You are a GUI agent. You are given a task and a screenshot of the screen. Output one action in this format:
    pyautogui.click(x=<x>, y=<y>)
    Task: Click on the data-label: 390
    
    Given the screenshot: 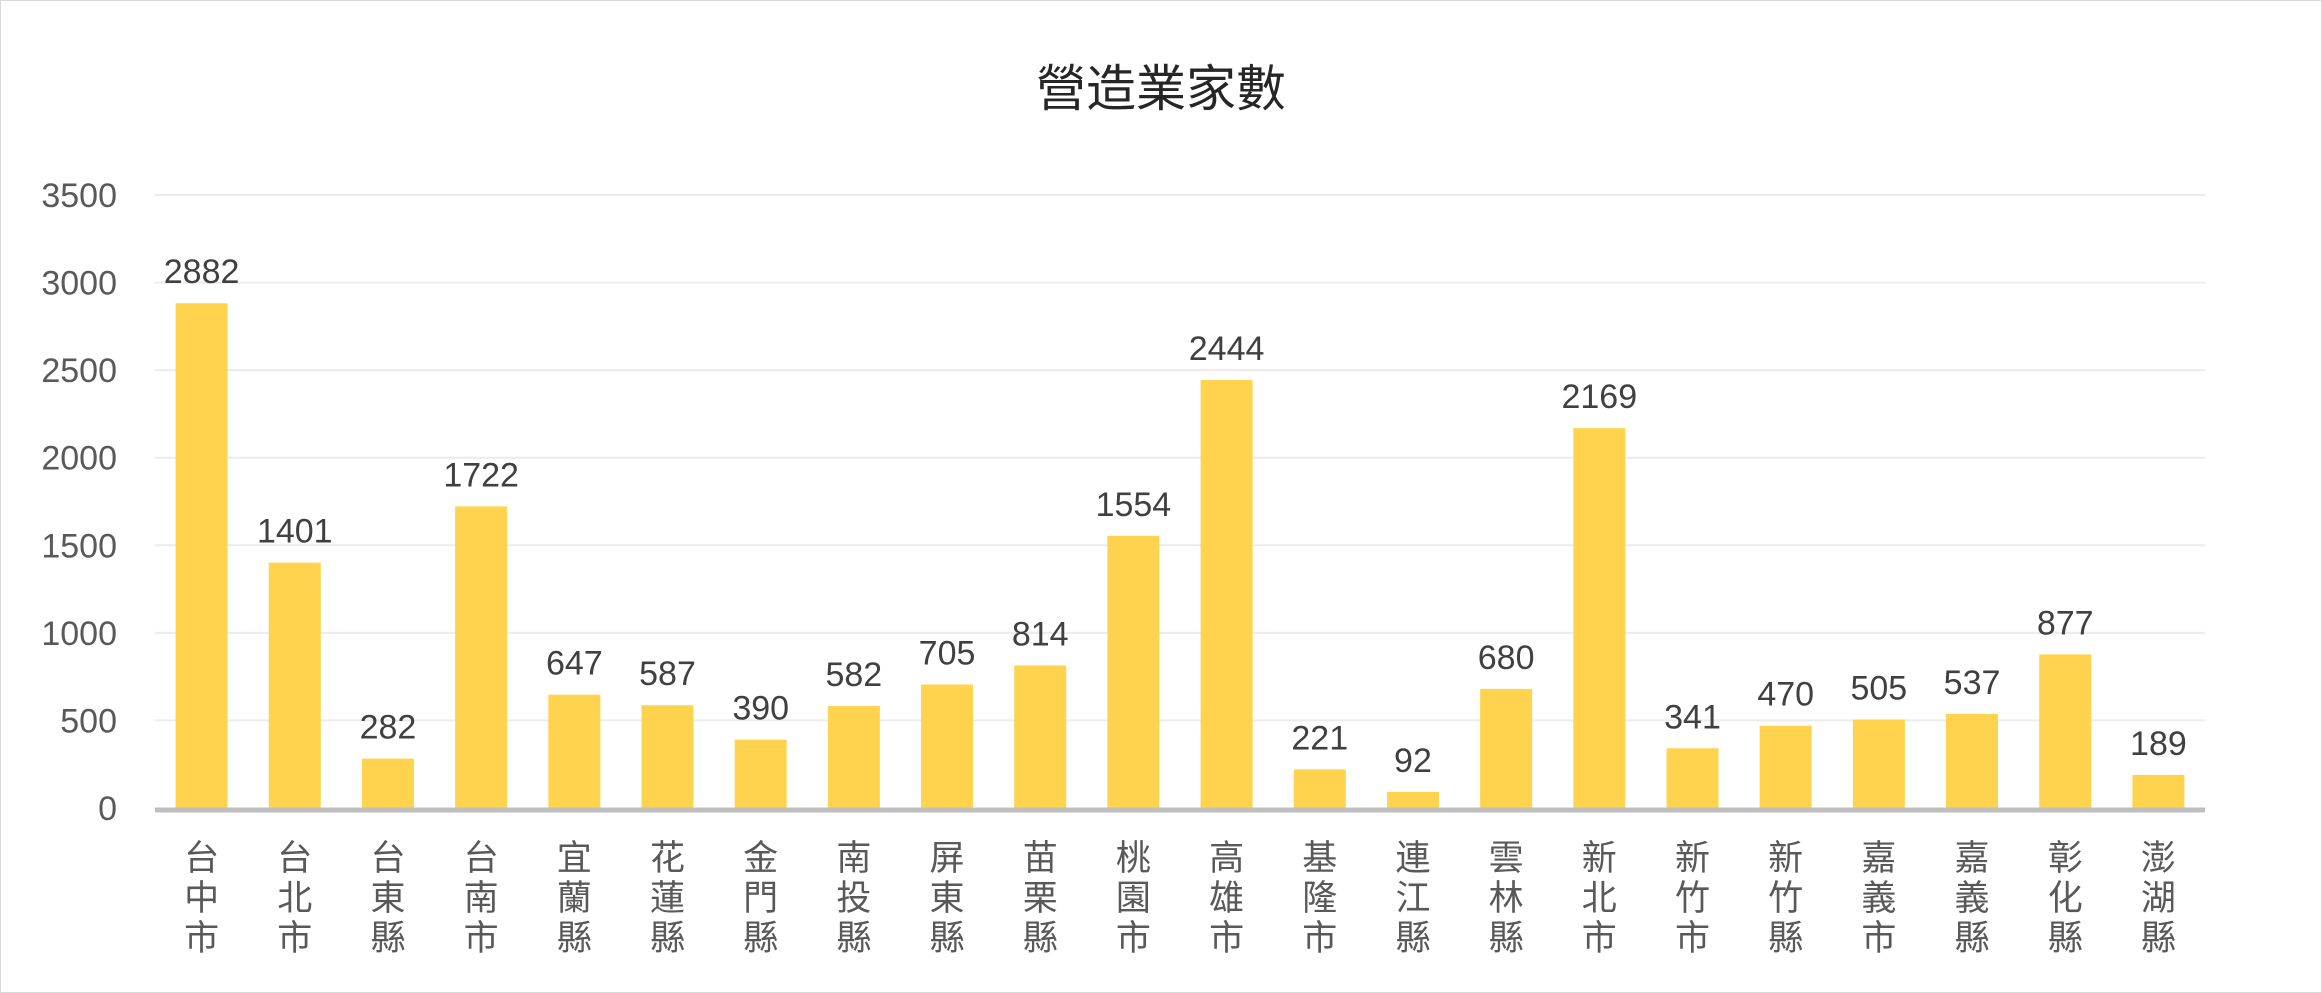 What is the action you would take?
    pyautogui.click(x=760, y=709)
    